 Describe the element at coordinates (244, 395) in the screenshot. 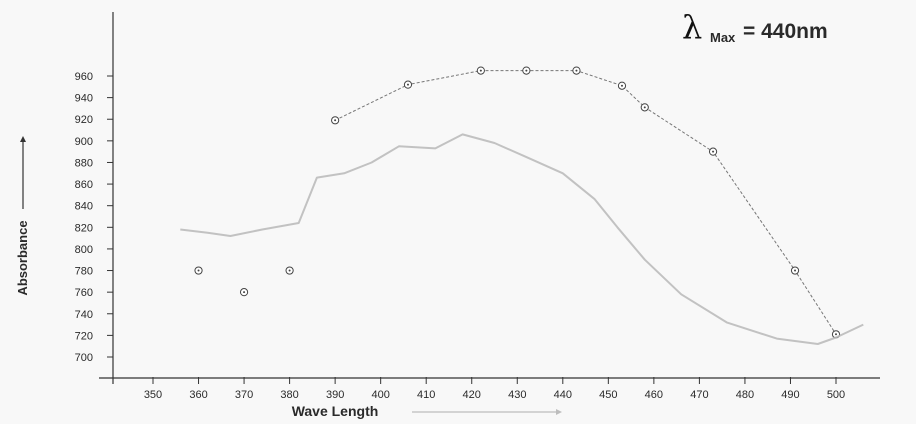

I see `x-tick-label: 370` at that location.